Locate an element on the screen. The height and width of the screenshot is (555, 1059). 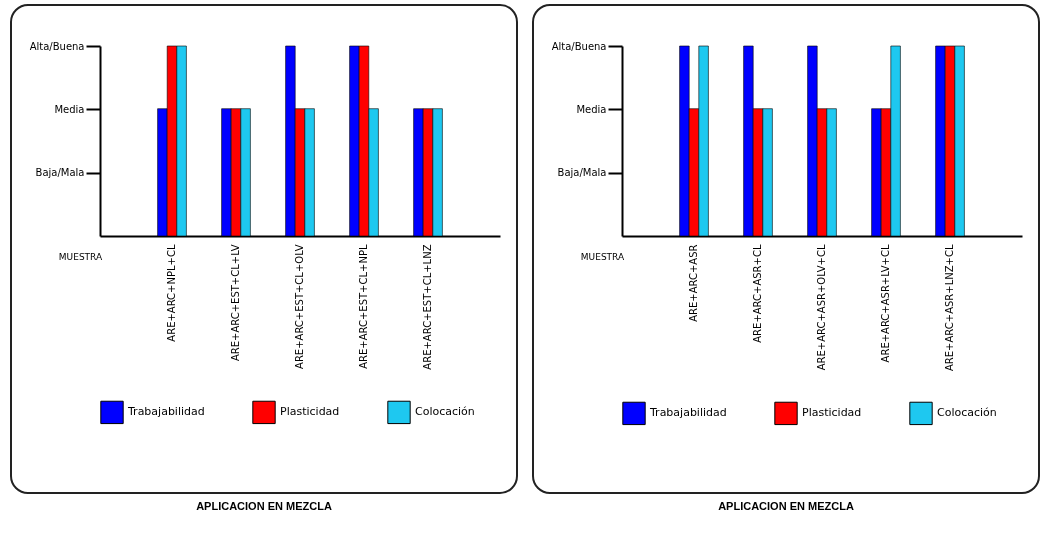
x-tick-label: ARE+ARC+ASR is located at coordinates (693, 283).